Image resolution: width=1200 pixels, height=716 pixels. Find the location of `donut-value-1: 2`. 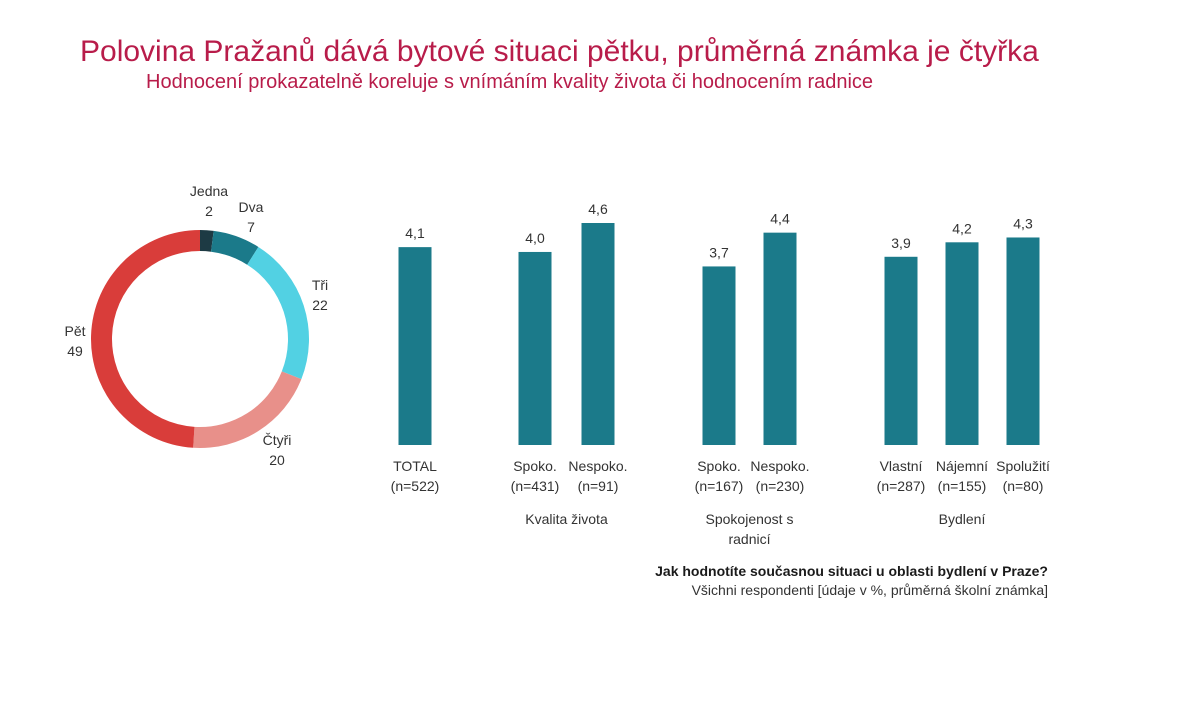

donut-value-1: 2 is located at coordinates (209, 211).